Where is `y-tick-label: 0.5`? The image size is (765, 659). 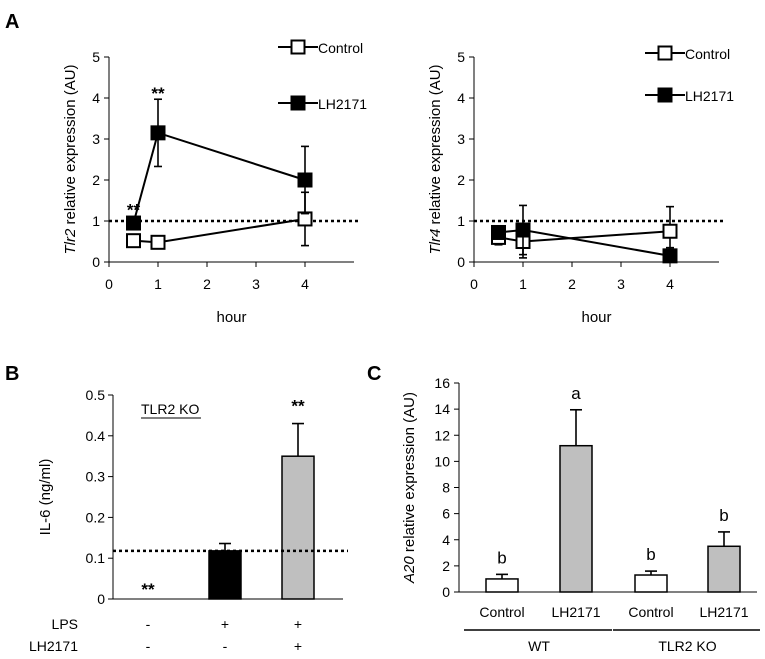 y-tick-label: 0.5 is located at coordinates (96, 395).